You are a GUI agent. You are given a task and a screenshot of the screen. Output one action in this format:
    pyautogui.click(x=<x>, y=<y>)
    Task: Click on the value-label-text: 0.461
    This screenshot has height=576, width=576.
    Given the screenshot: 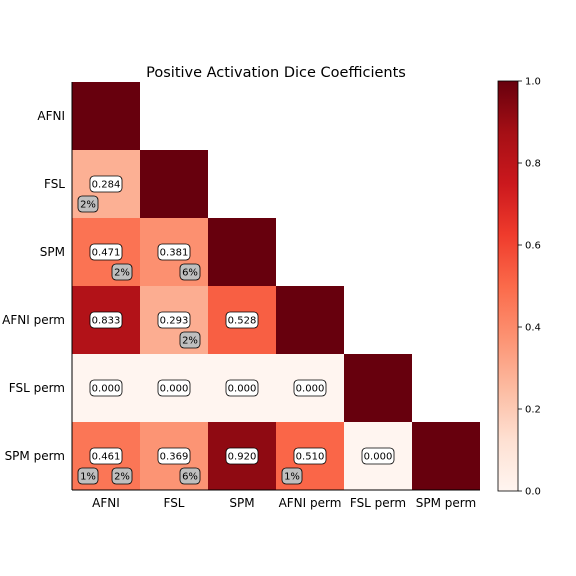 What is the action you would take?
    pyautogui.click(x=106, y=457)
    